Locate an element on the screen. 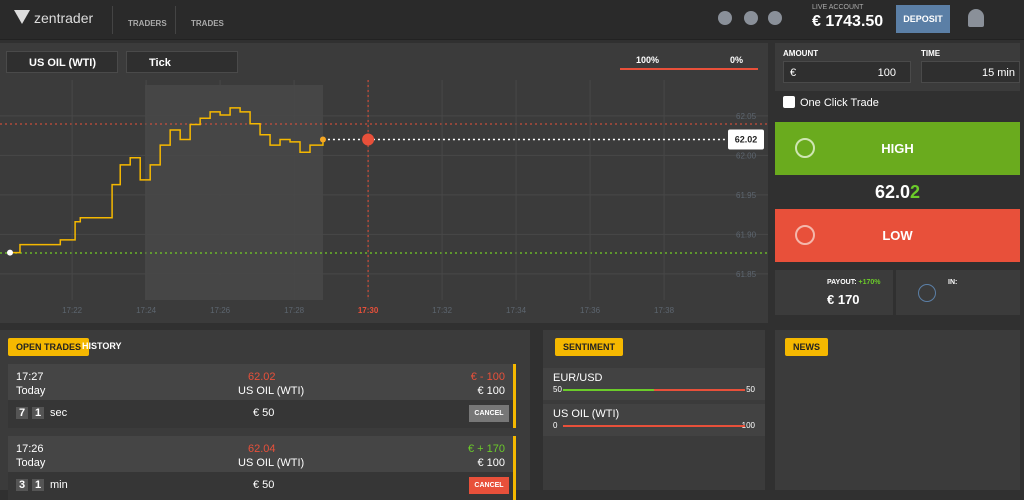 This screenshot has width=1024, height=500. period-select: Tick is located at coordinates (182, 62).